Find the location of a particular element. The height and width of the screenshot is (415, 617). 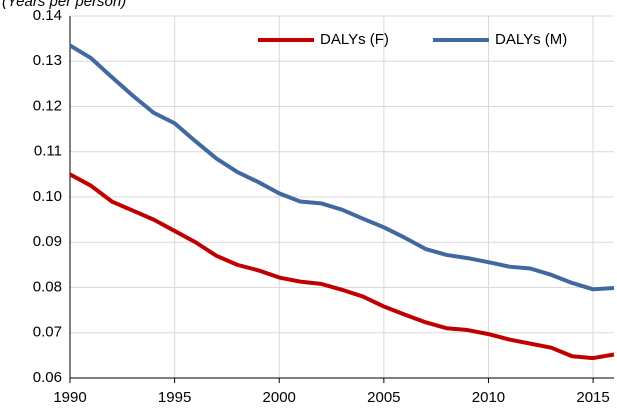

y-tick-label: 0.14 is located at coordinates (47, 15).